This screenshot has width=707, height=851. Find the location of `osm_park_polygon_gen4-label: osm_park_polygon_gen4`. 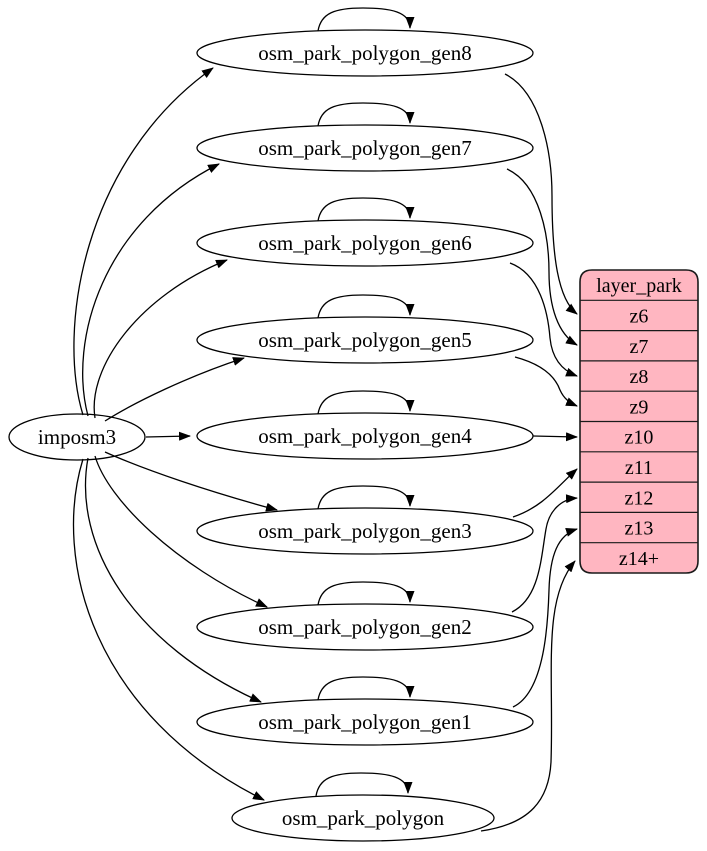

osm_park_polygon_gen4-label: osm_park_polygon_gen4 is located at coordinates (365, 436).